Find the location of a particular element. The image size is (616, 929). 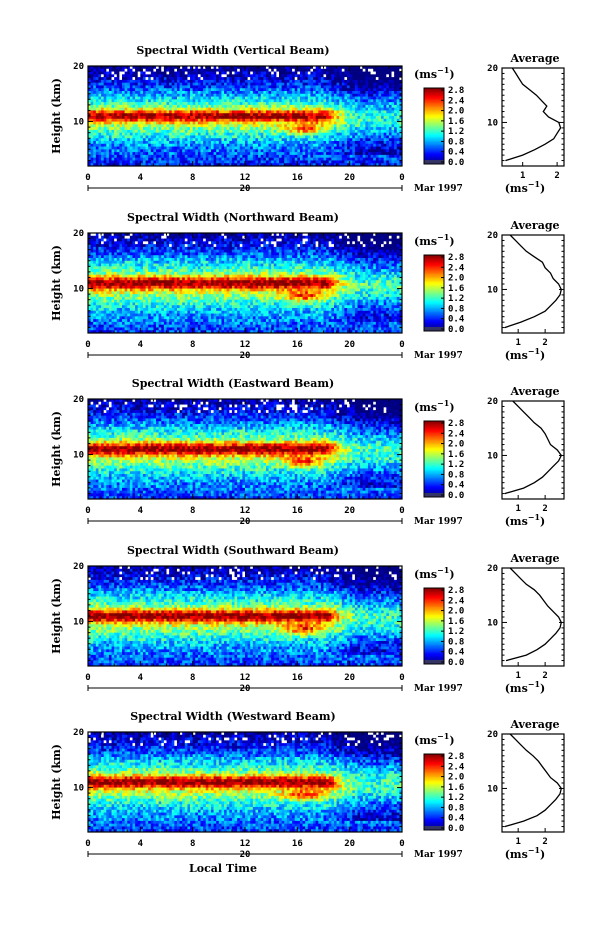

colorbar-segment is located at coordinates (434, 120).